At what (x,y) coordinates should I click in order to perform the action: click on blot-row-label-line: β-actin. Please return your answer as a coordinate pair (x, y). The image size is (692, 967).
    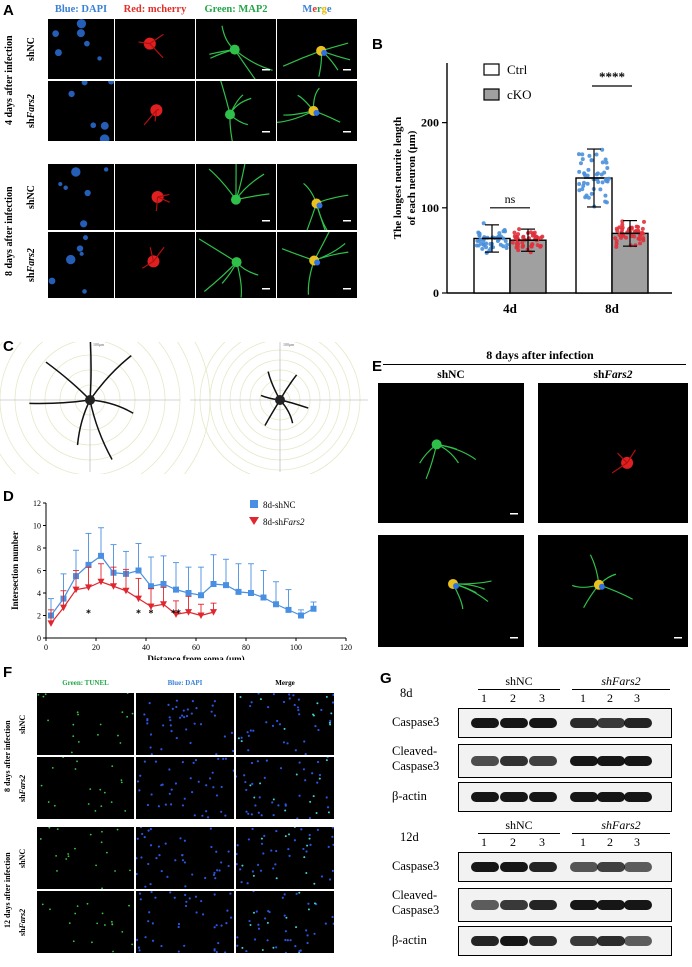
    Looking at the image, I should click on (409, 796).